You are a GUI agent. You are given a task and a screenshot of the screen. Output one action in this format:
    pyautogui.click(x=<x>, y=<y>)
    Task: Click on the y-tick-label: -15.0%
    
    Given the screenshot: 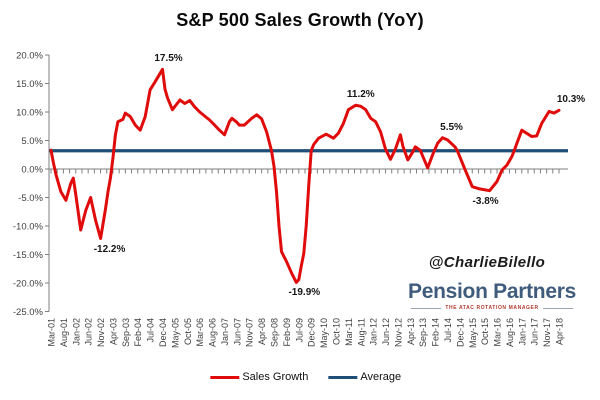 What is the action you would take?
    pyautogui.click(x=28, y=255)
    